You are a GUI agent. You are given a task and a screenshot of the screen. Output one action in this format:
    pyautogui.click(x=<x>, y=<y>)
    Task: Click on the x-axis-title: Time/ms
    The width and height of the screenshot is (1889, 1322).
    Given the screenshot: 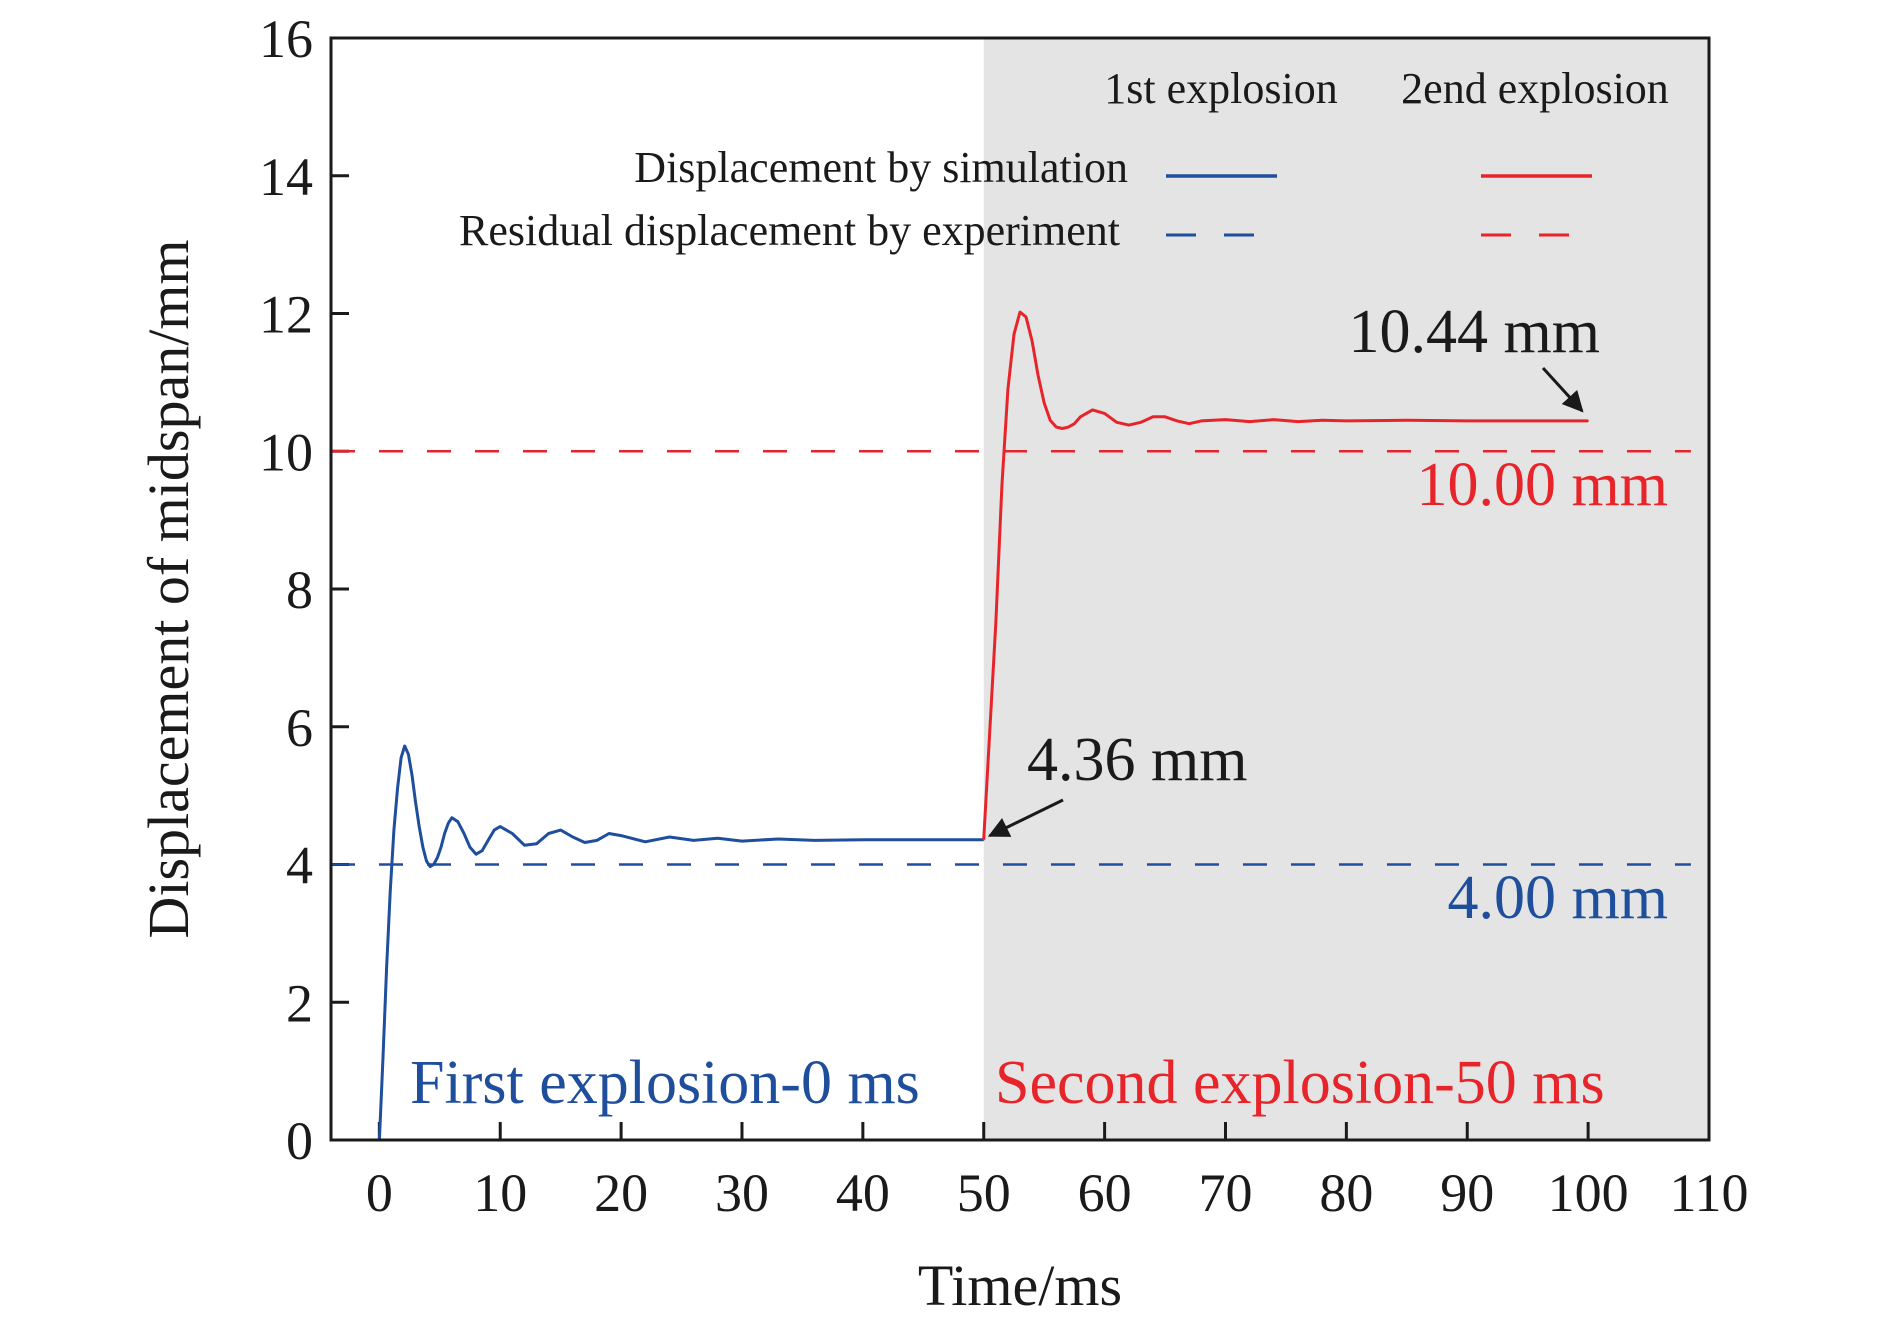 What is the action you would take?
    pyautogui.click(x=1020, y=1285)
    